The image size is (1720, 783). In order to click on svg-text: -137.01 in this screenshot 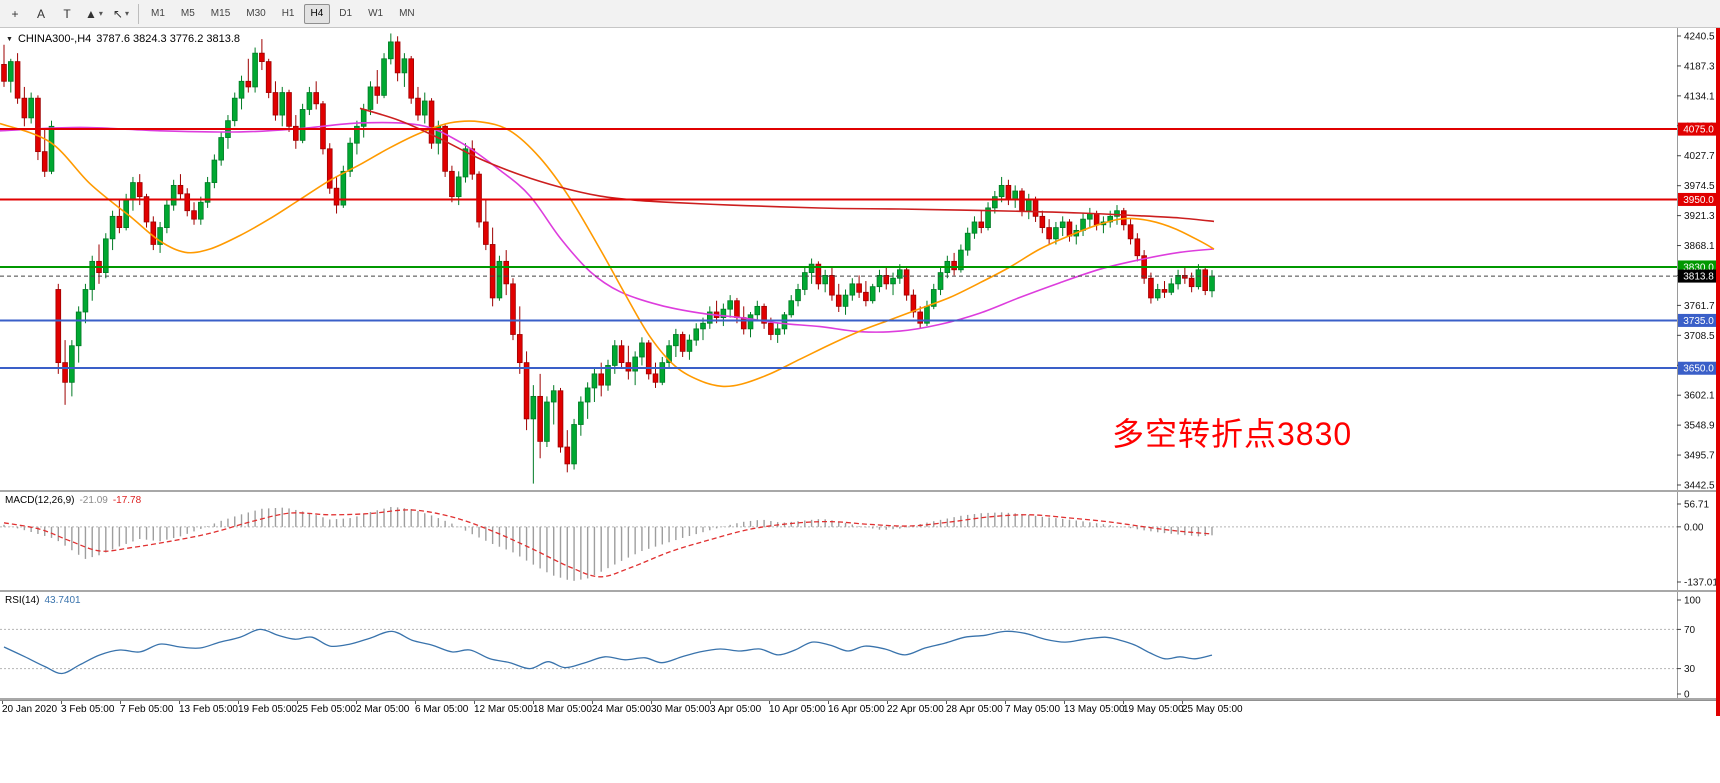, I will do `click(1701, 583)`.